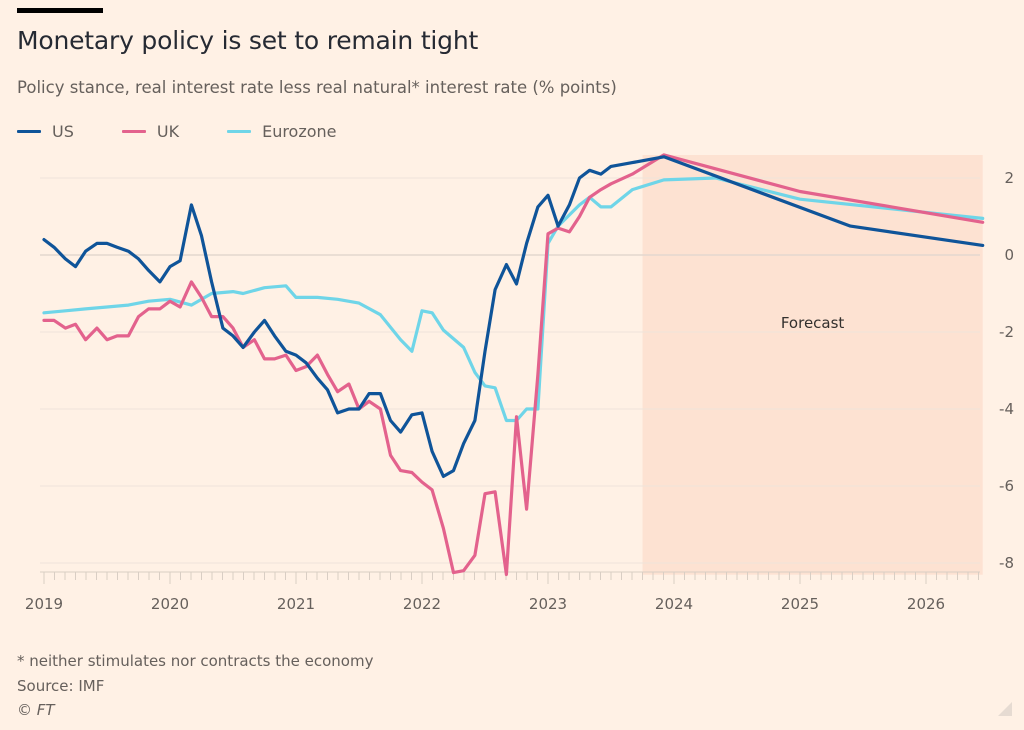 This screenshot has height=730, width=1024. I want to click on x-tick-label: 2022, so click(422, 604).